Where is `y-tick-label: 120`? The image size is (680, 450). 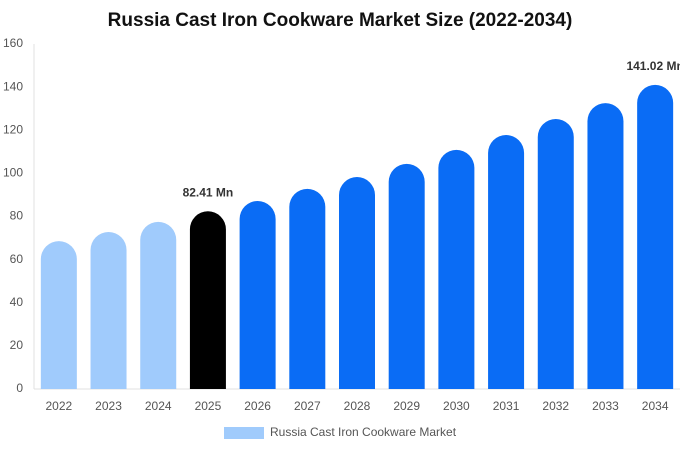
y-tick-label: 120 is located at coordinates (13, 129).